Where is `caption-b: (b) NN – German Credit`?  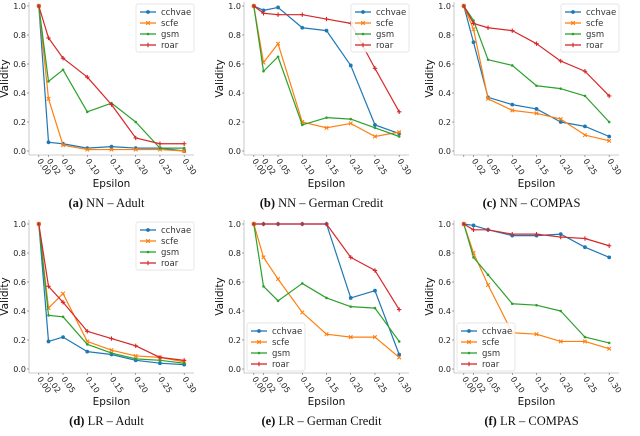 caption-b: (b) NN – German Credit is located at coordinates (321, 203).